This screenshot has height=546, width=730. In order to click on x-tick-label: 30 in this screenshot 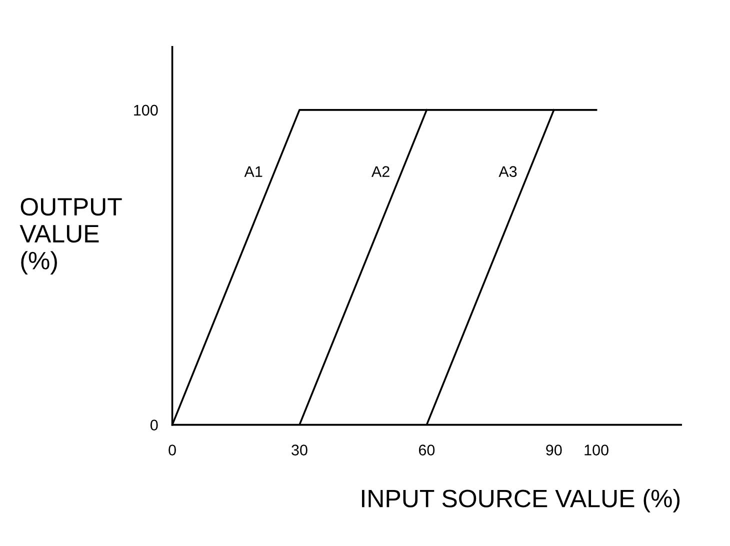, I will do `click(300, 450)`.